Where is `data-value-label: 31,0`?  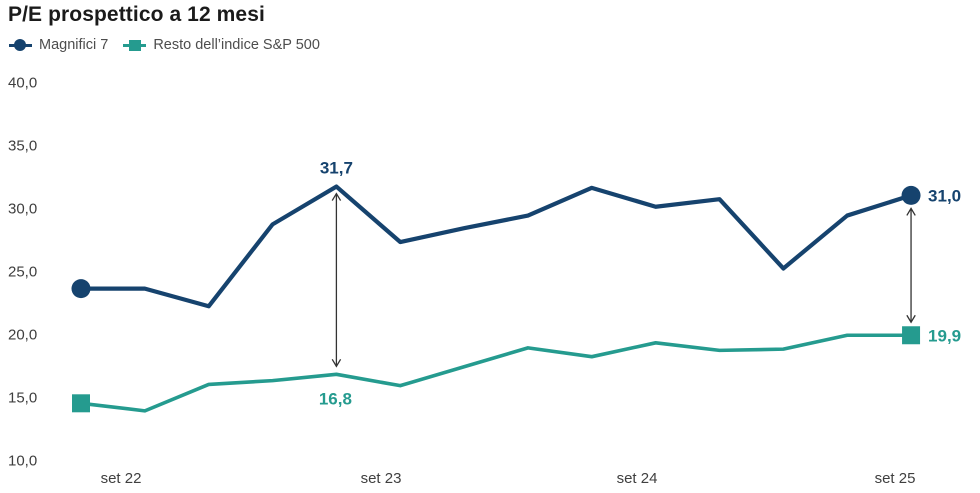
data-value-label: 31,0 is located at coordinates (944, 195).